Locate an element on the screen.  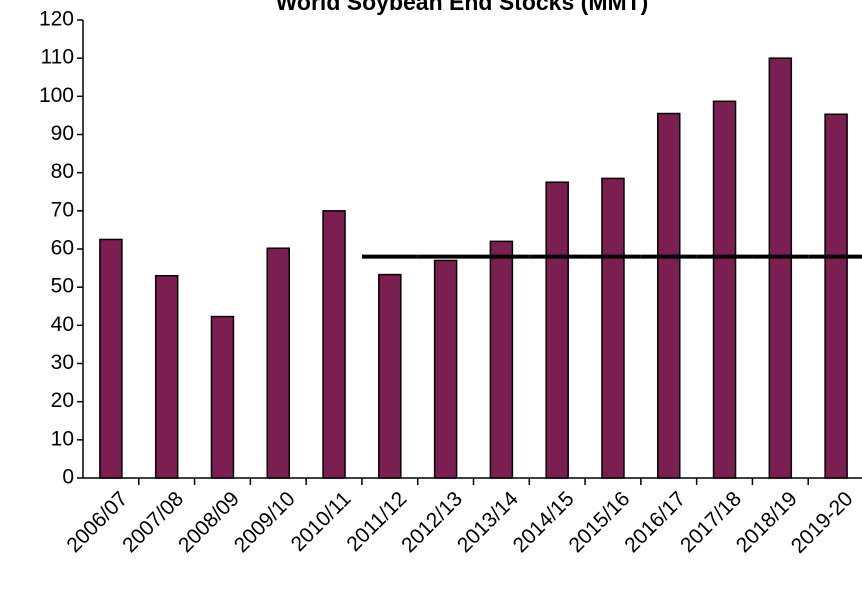
y-tick-label: 50 is located at coordinates (62, 286).